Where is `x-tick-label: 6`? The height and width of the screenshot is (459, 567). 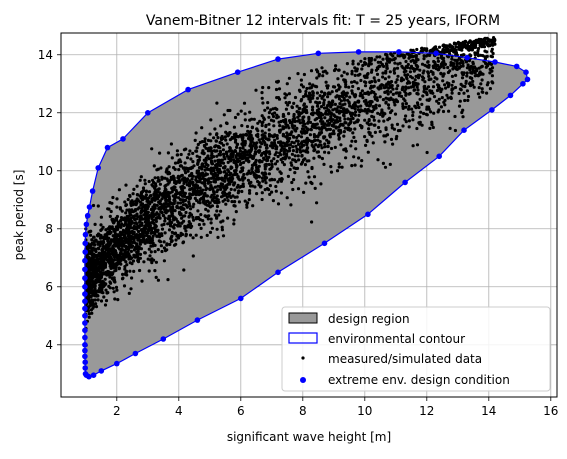
x-tick-label: 6 is located at coordinates (241, 411).